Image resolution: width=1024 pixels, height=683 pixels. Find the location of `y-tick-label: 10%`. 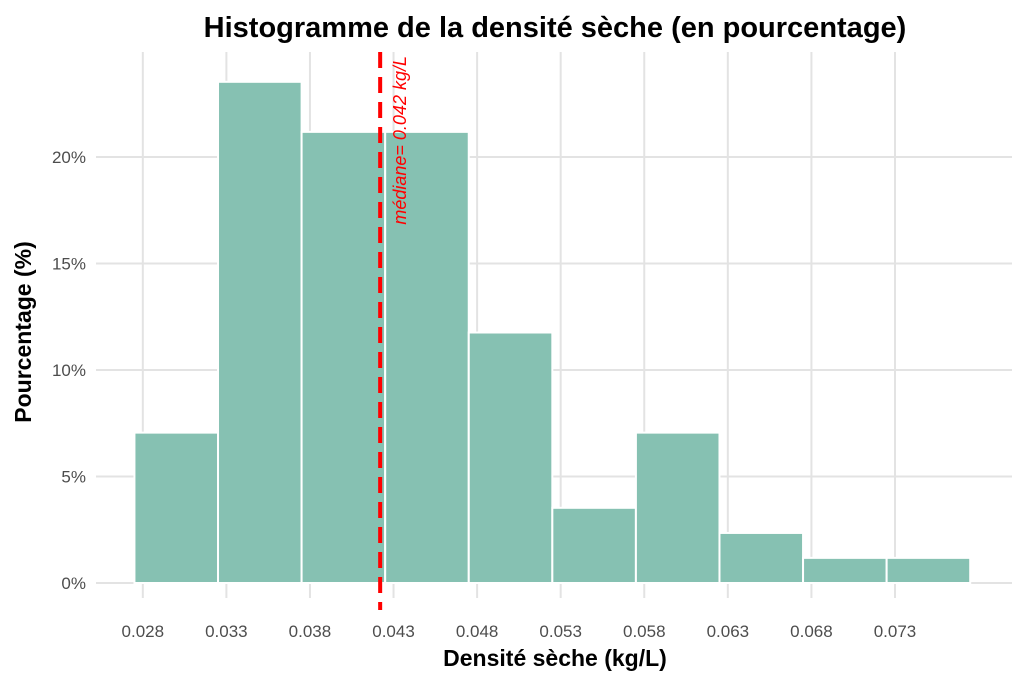

y-tick-label: 10% is located at coordinates (69, 370).